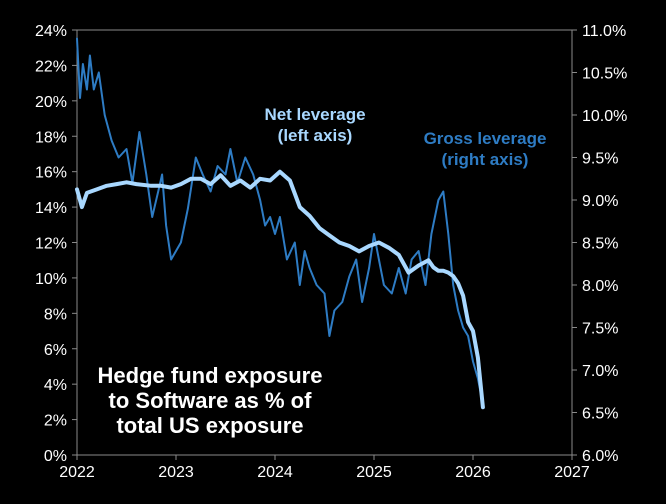 The width and height of the screenshot is (666, 504). What do you see at coordinates (600, 201) in the screenshot?
I see `right-tick-label: 9.0%` at bounding box center [600, 201].